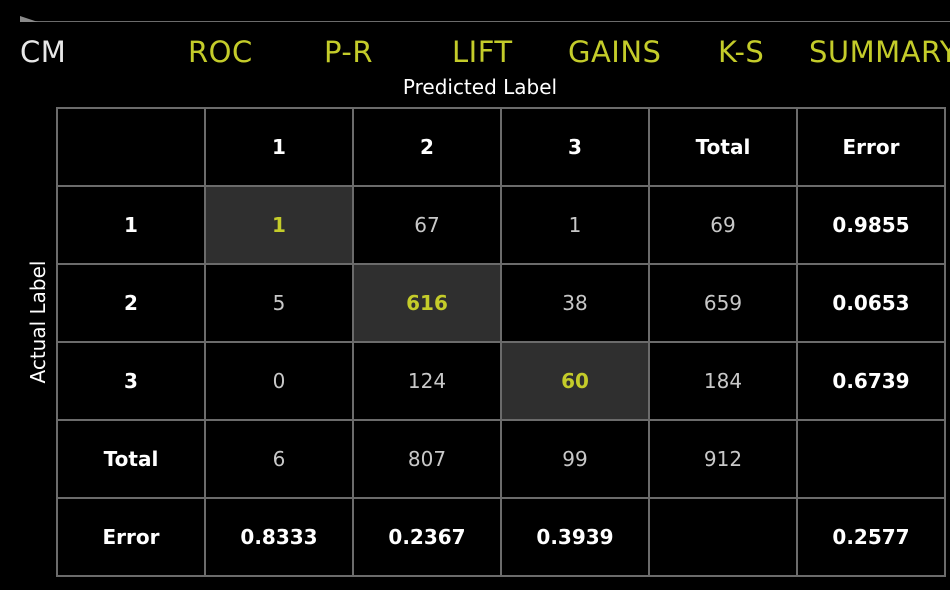 This screenshot has width=950, height=590. I want to click on header-cell: 3, so click(575, 147).